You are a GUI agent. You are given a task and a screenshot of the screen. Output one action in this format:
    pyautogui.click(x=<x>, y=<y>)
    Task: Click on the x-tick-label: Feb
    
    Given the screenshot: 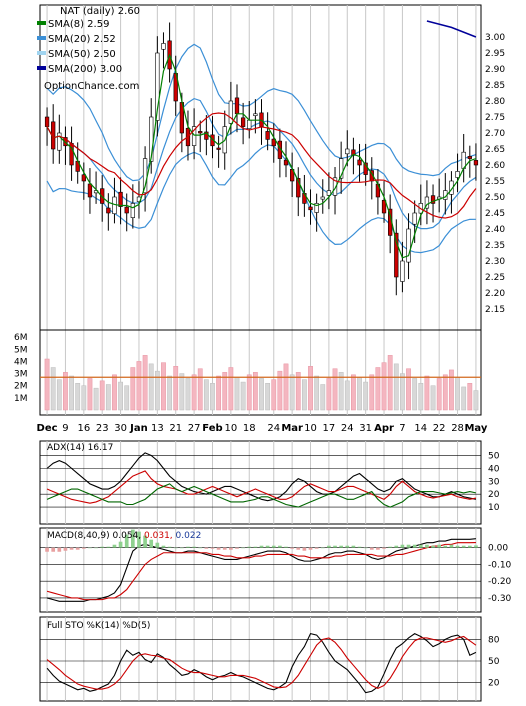 What is the action you would take?
    pyautogui.click(x=212, y=428)
    